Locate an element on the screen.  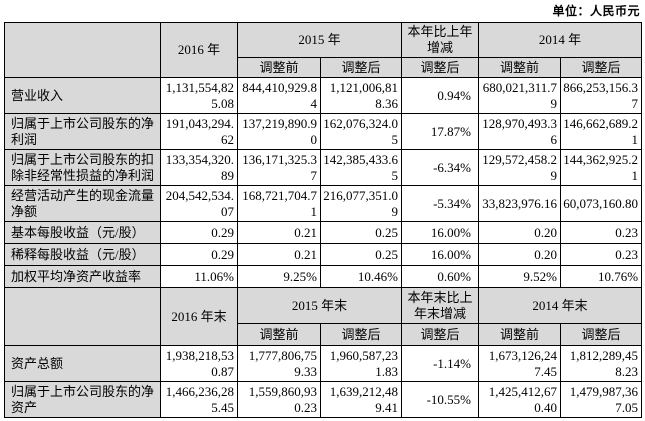
cell-2014-after: 144,362,925.21 is located at coordinates (601, 167).